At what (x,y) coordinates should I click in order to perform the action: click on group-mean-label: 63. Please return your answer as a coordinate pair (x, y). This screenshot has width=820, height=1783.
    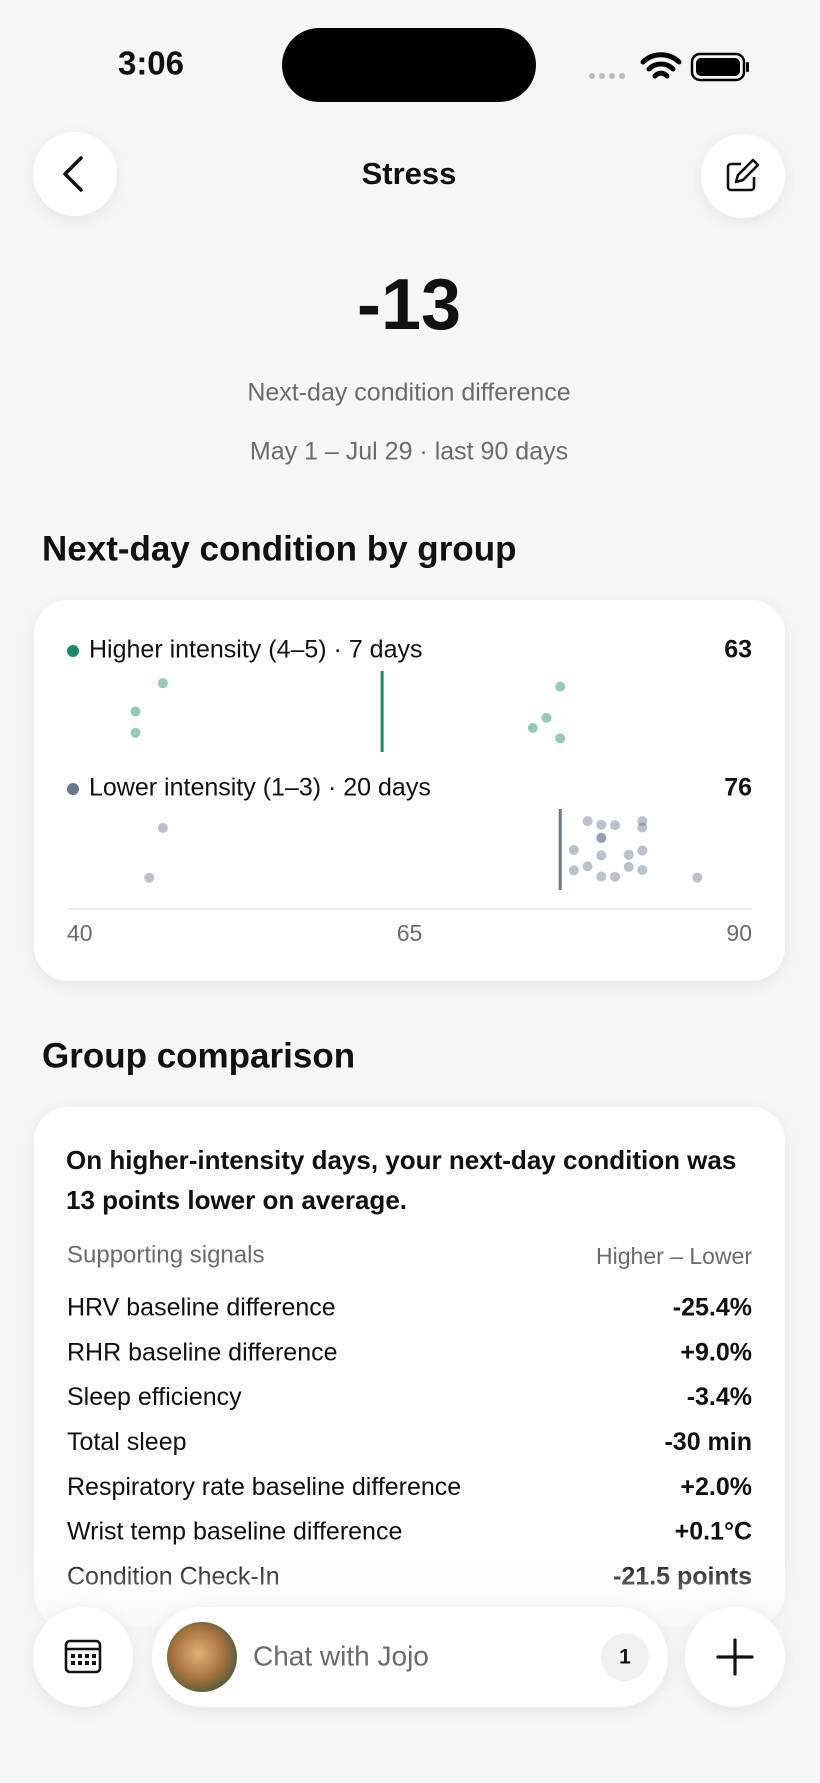
    Looking at the image, I should click on (738, 650).